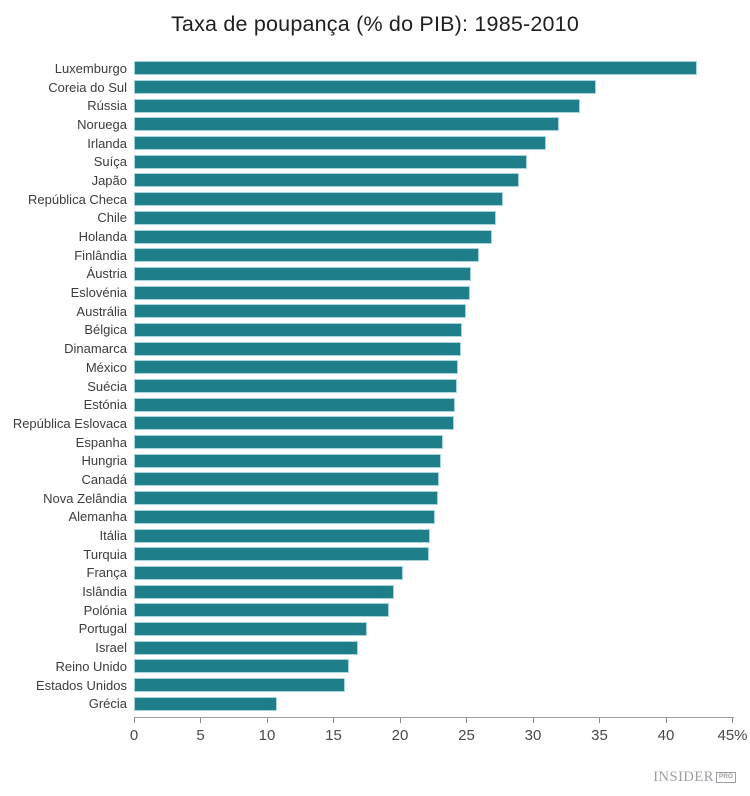  I want to click on category-label: Polónia, so click(105, 610).